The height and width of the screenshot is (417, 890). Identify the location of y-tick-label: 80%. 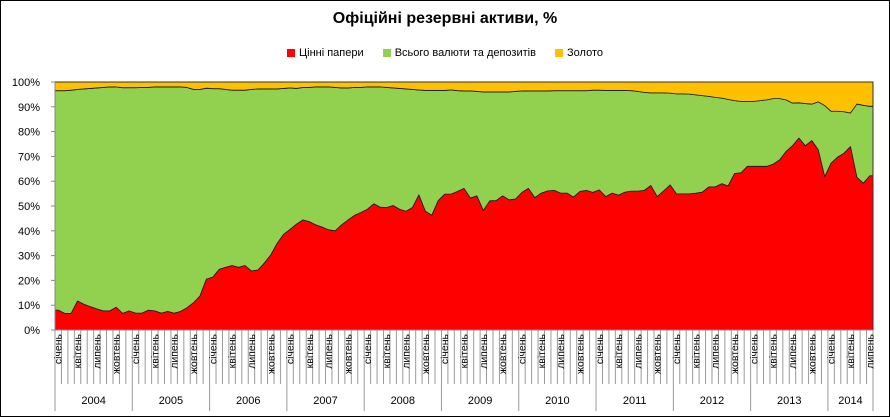
(29, 133).